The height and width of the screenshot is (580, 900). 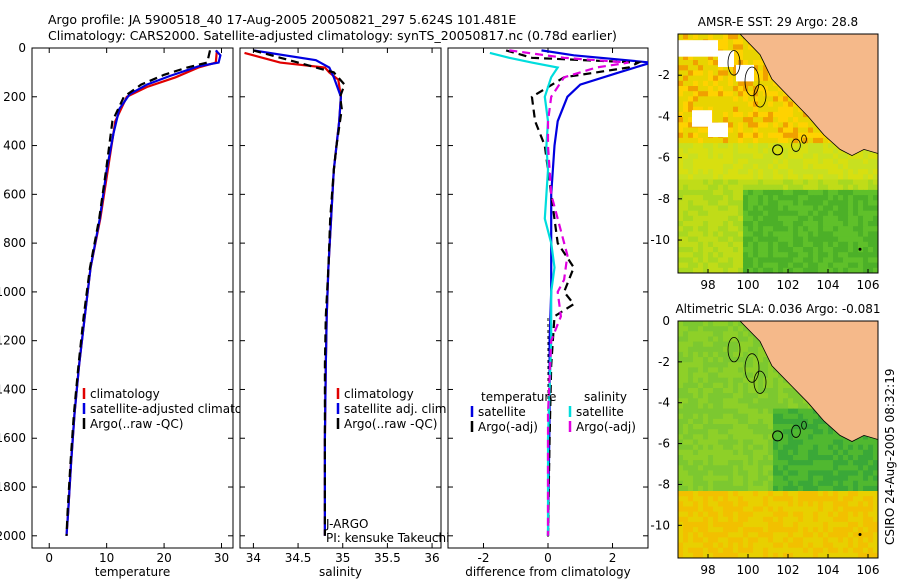 I want to click on island-outline, so click(x=796, y=431).